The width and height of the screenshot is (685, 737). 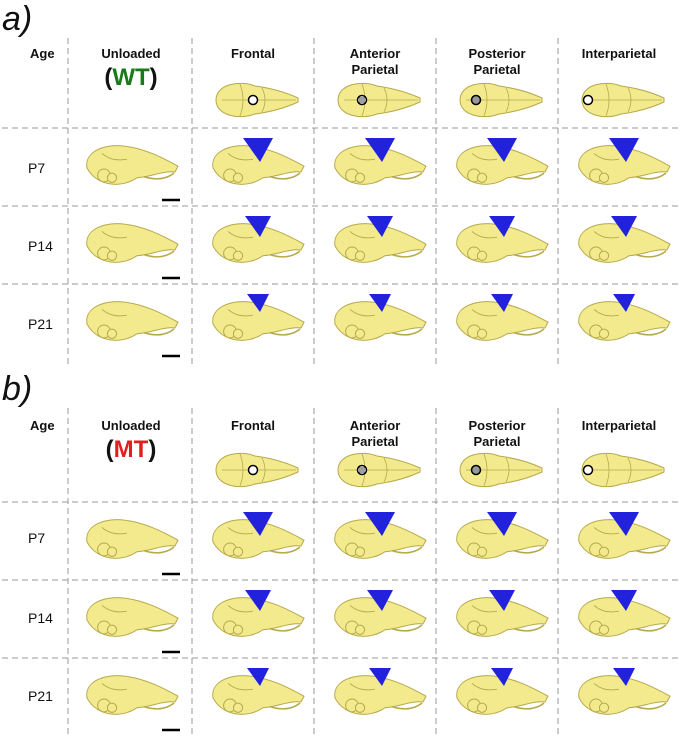 What do you see at coordinates (375, 433) in the screenshot?
I see `col-header-anterior-parietal-b: Anterior Parietal` at bounding box center [375, 433].